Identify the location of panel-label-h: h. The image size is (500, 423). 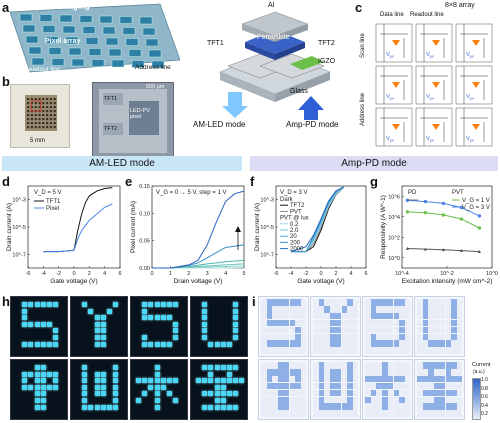
(6, 301).